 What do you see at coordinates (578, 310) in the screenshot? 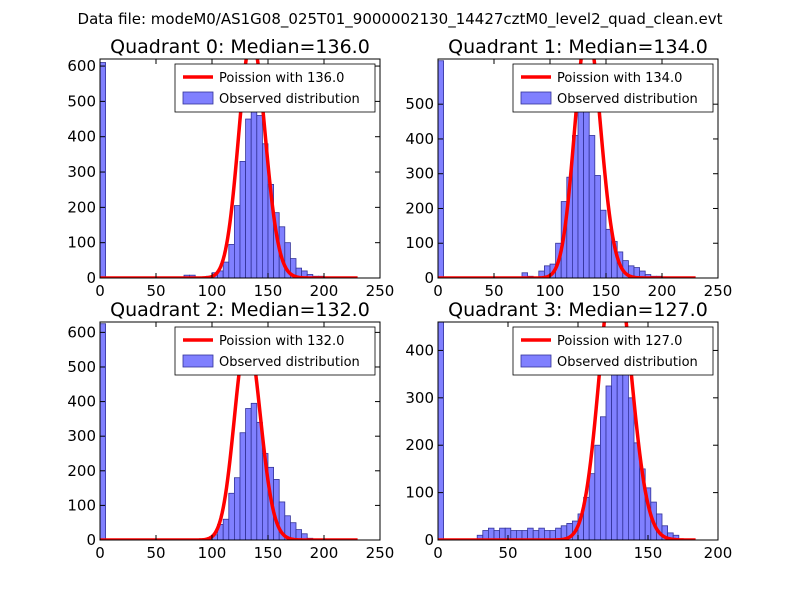
I see `quadrant-3-title: Quadrant 3: Median=127.0` at bounding box center [578, 310].